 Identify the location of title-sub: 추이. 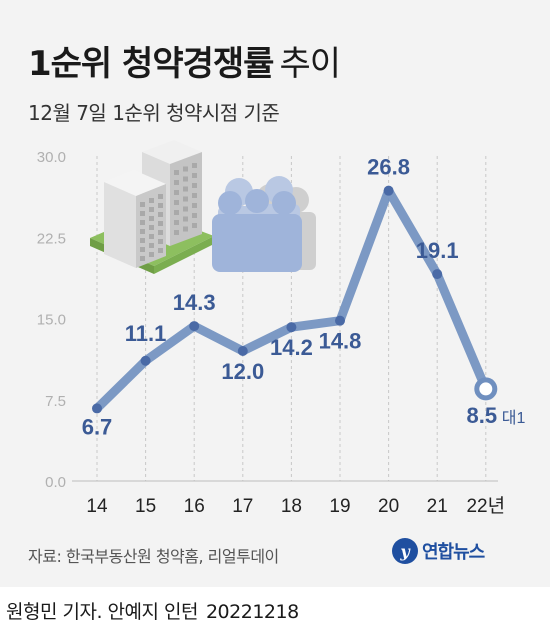
(310, 64).